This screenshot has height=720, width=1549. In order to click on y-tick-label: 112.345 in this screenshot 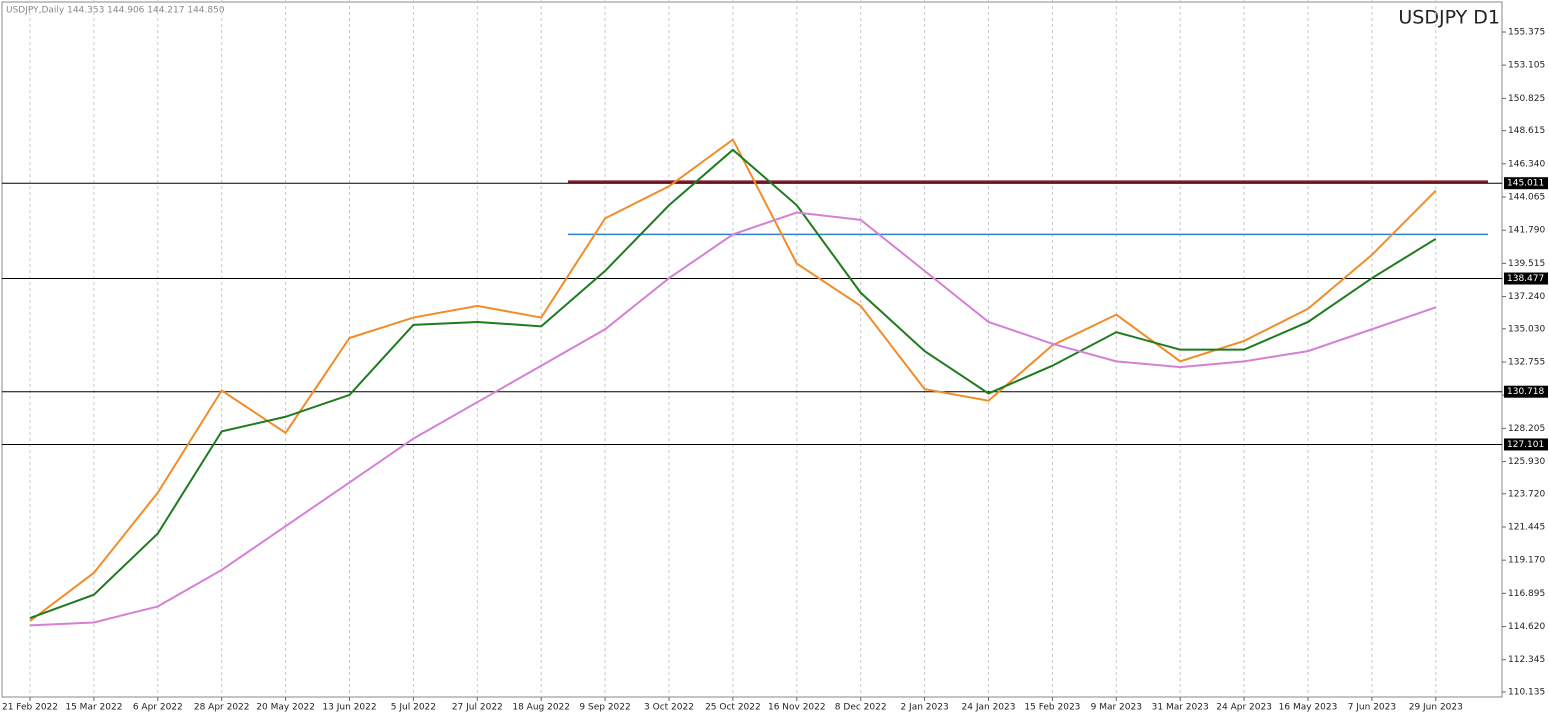, I will do `click(1526, 660)`.